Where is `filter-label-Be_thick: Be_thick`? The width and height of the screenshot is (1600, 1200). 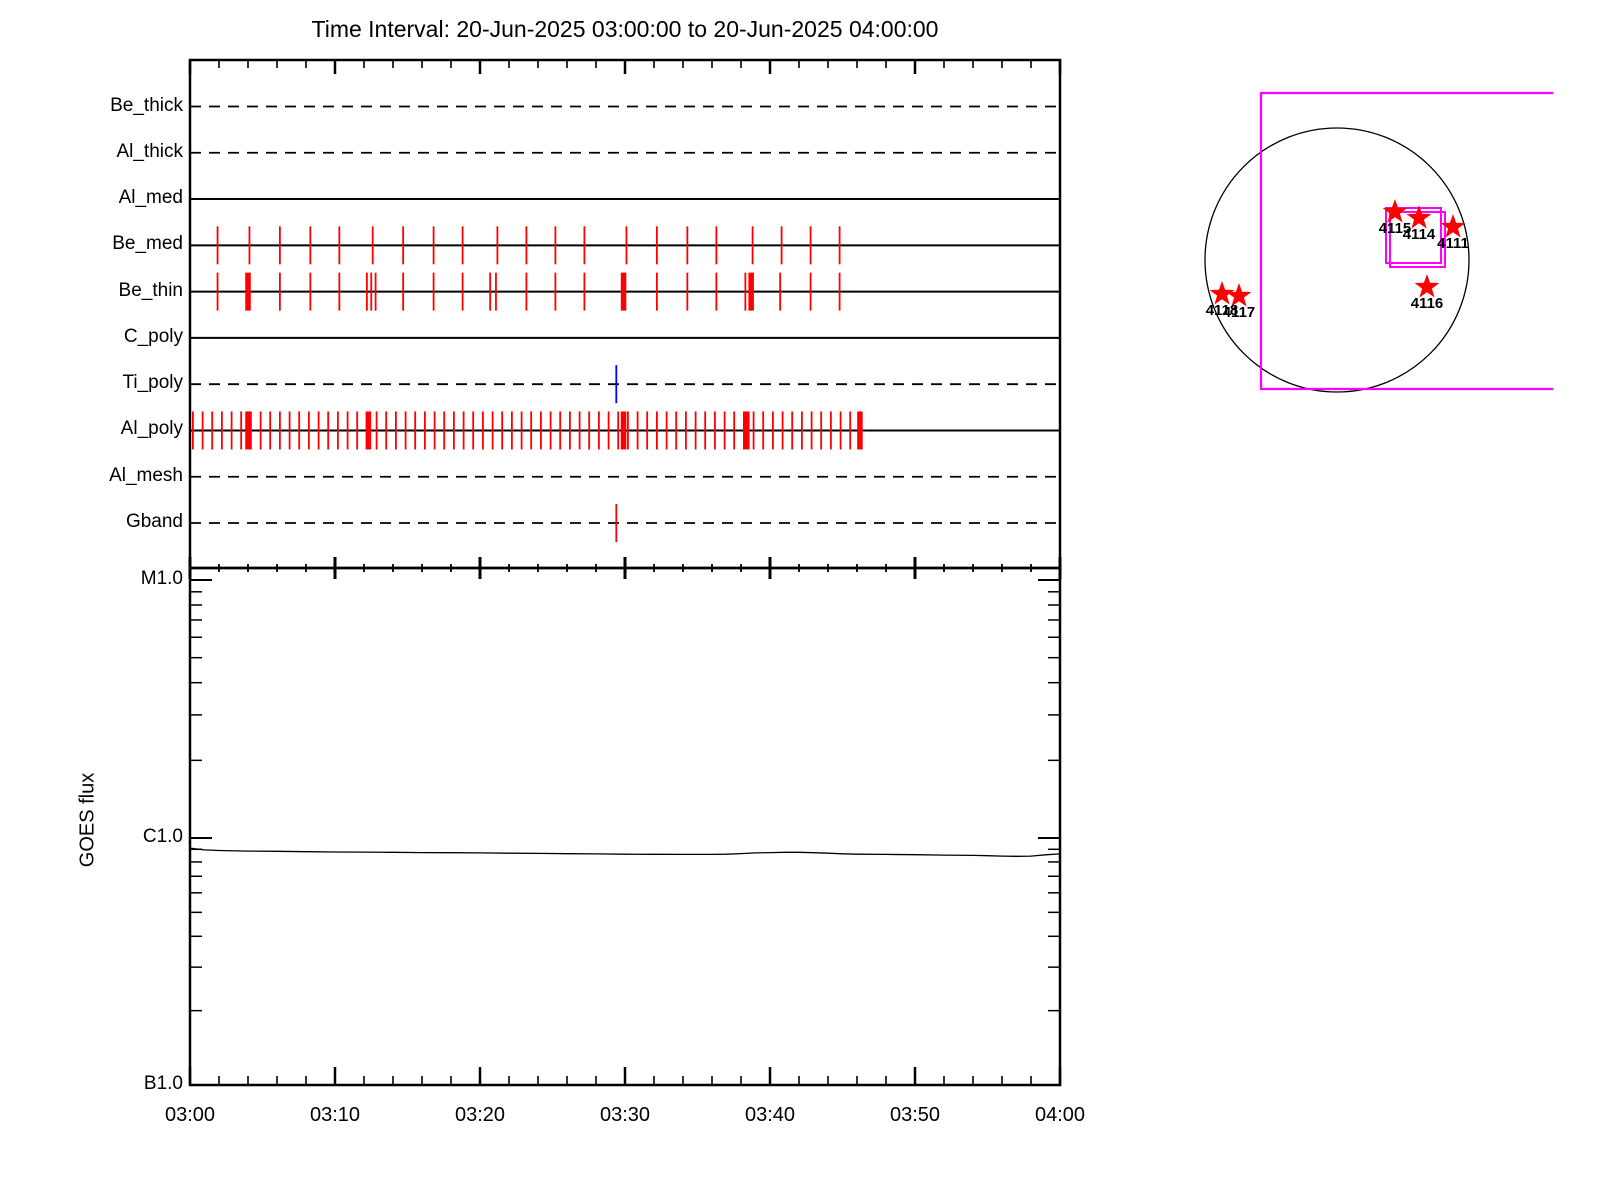 filter-label-Be_thick: Be_thick is located at coordinates (146, 105).